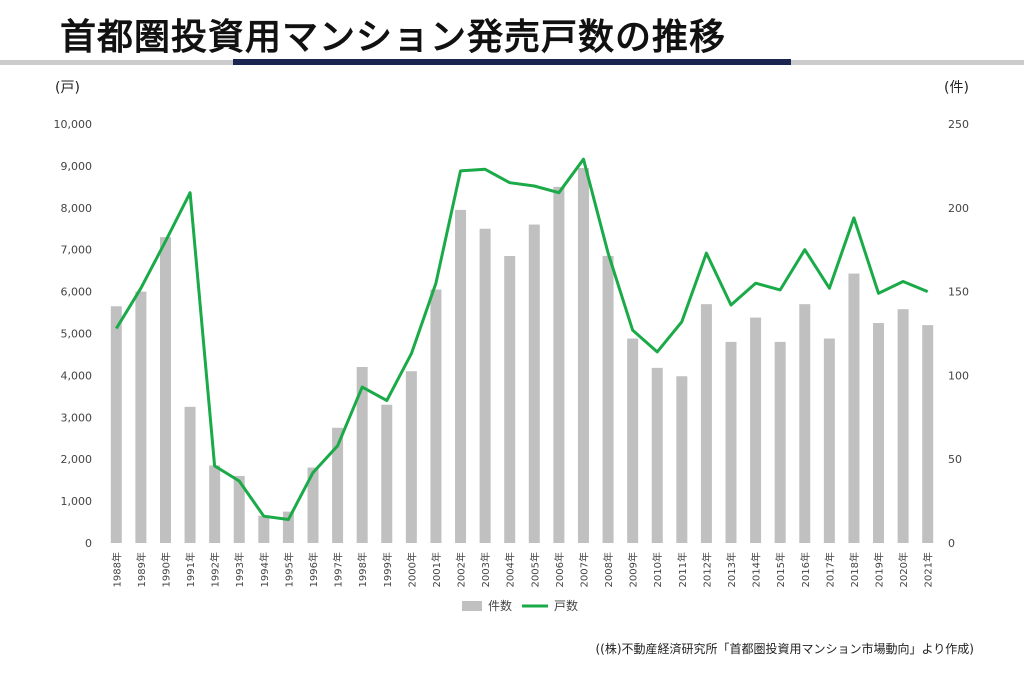 This screenshot has height=683, width=1024. What do you see at coordinates (313, 569) in the screenshot?
I see `x-tick-label: 1996年` at bounding box center [313, 569].